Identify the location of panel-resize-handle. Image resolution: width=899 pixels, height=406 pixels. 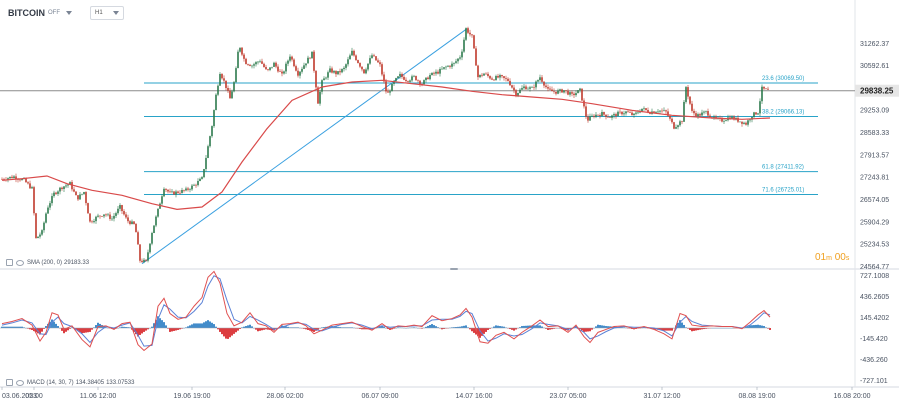
(454, 269).